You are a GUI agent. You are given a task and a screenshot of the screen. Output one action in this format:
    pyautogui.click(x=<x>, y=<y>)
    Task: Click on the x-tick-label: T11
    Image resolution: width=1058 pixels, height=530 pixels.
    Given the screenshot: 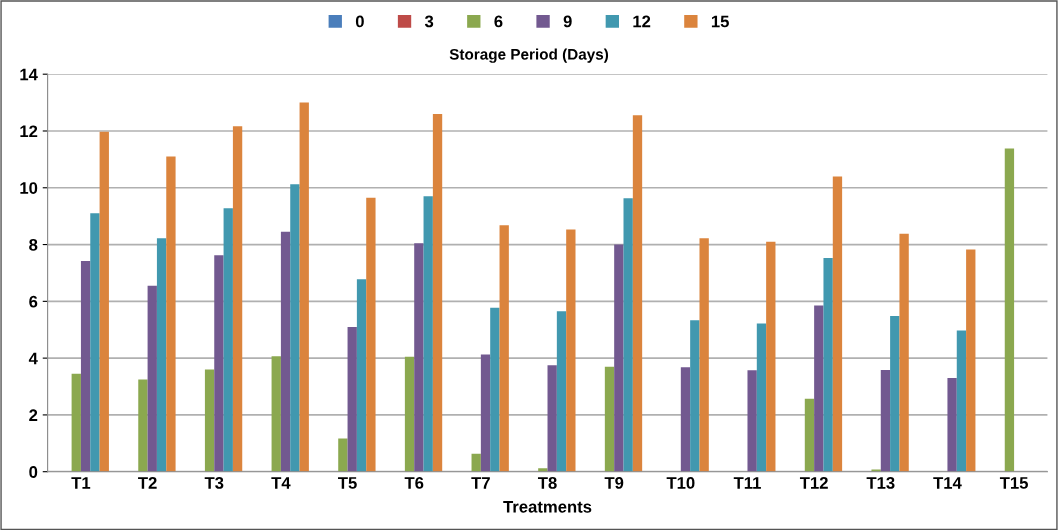 What is the action you would take?
    pyautogui.click(x=747, y=483)
    